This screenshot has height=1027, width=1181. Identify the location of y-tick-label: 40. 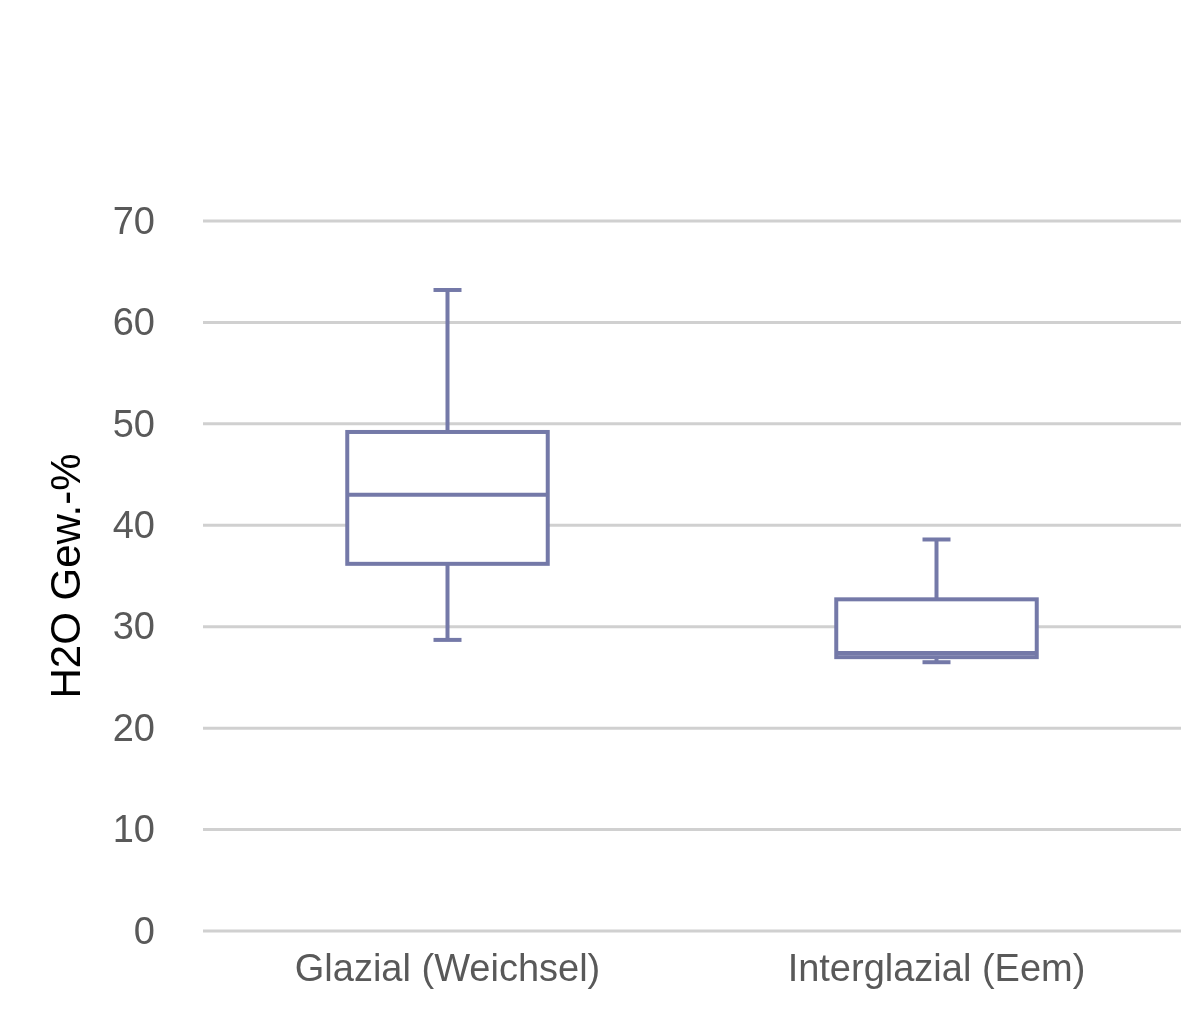
(133, 524).